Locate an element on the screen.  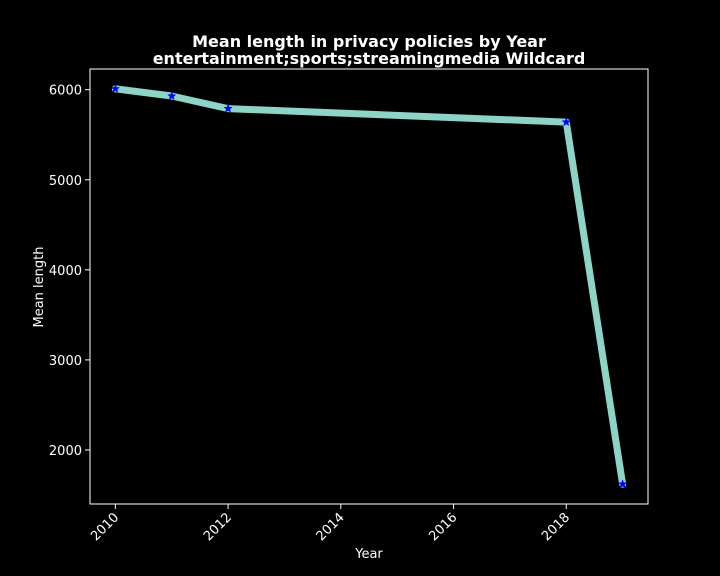
x-tick-label: 2016 is located at coordinates (443, 527).